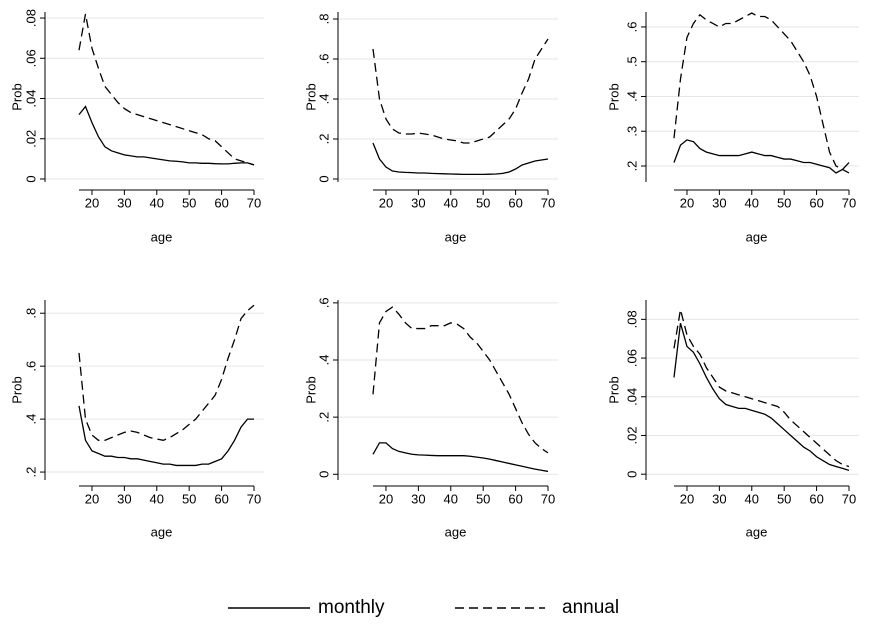 This screenshot has width=870, height=625. I want to click on y-tick-label: .5, so click(631, 61).